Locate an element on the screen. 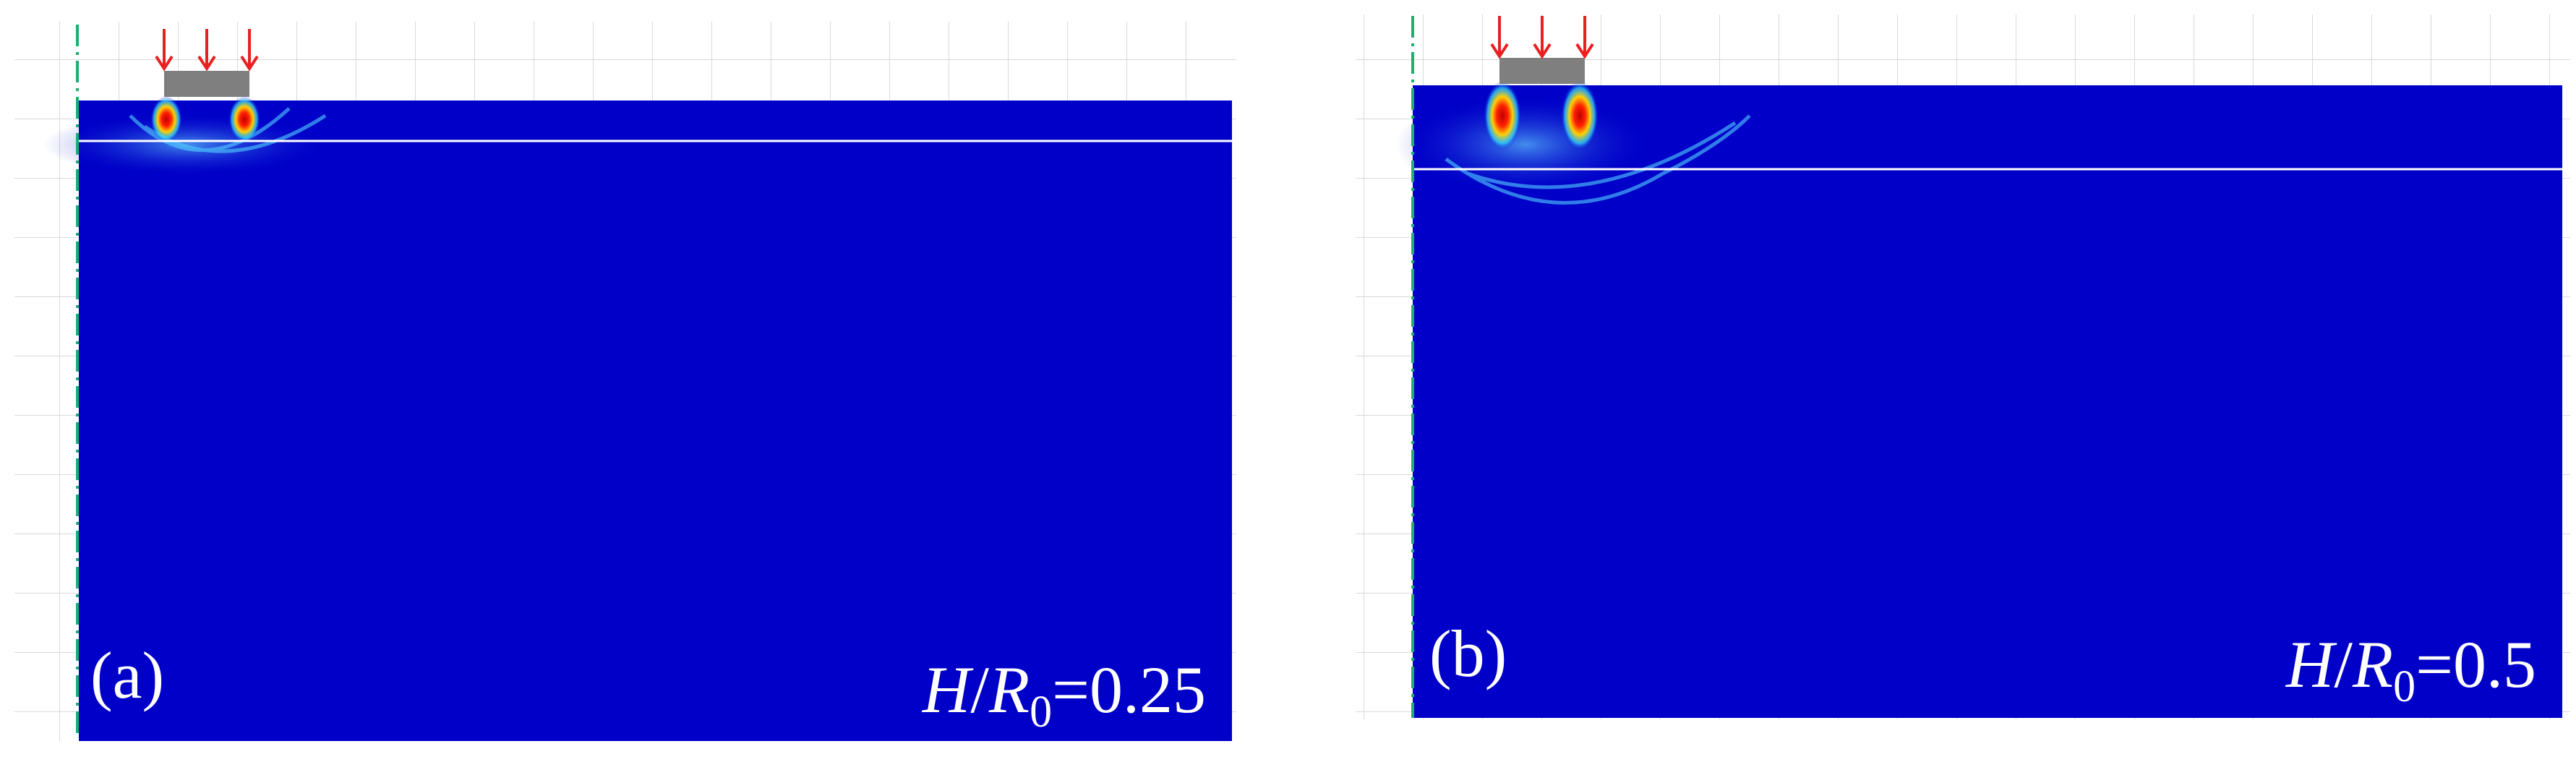 Image resolution: width=2576 pixels, height=762 pixels. value: =0.25 is located at coordinates (1129, 690).